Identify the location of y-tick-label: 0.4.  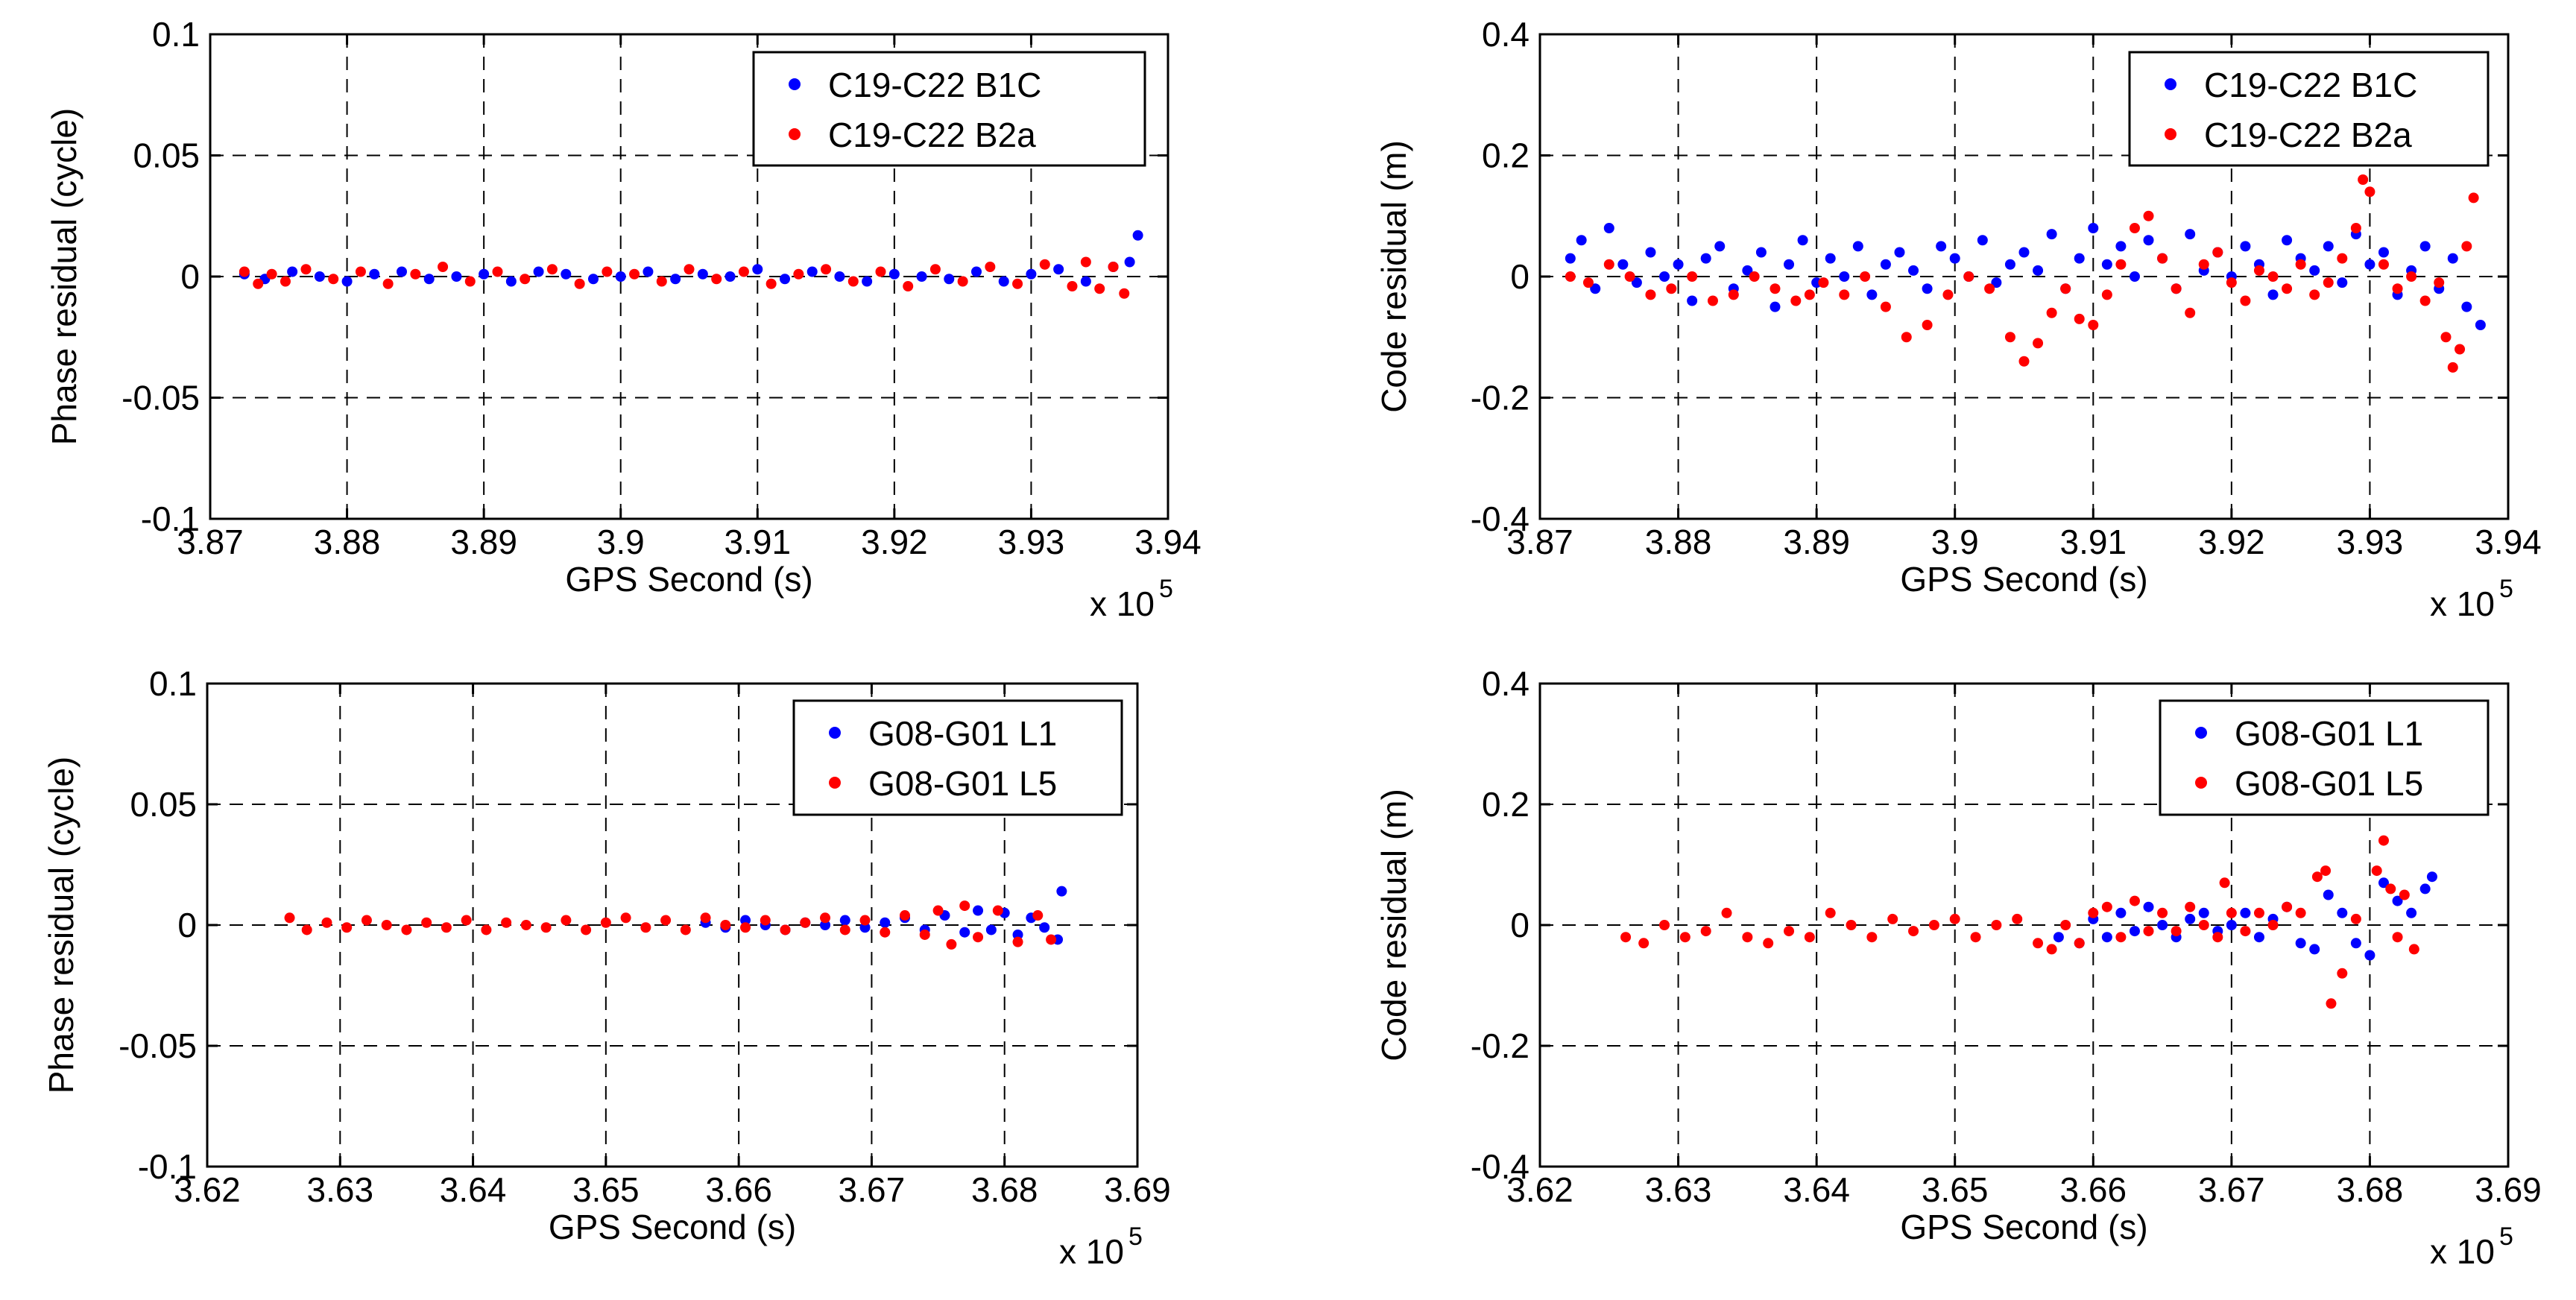
(1506, 35).